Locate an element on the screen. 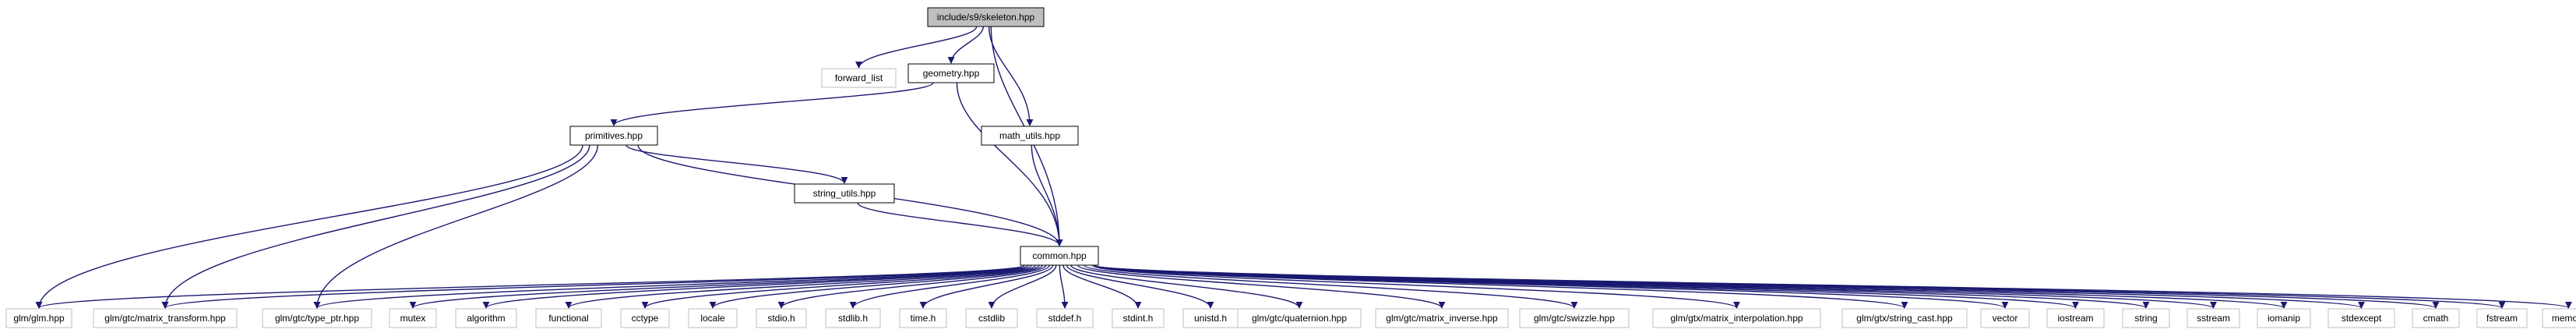 Image resolution: width=2576 pixels, height=333 pixels. node-math-utils-hpp: math_utils.hpp is located at coordinates (1030, 136).